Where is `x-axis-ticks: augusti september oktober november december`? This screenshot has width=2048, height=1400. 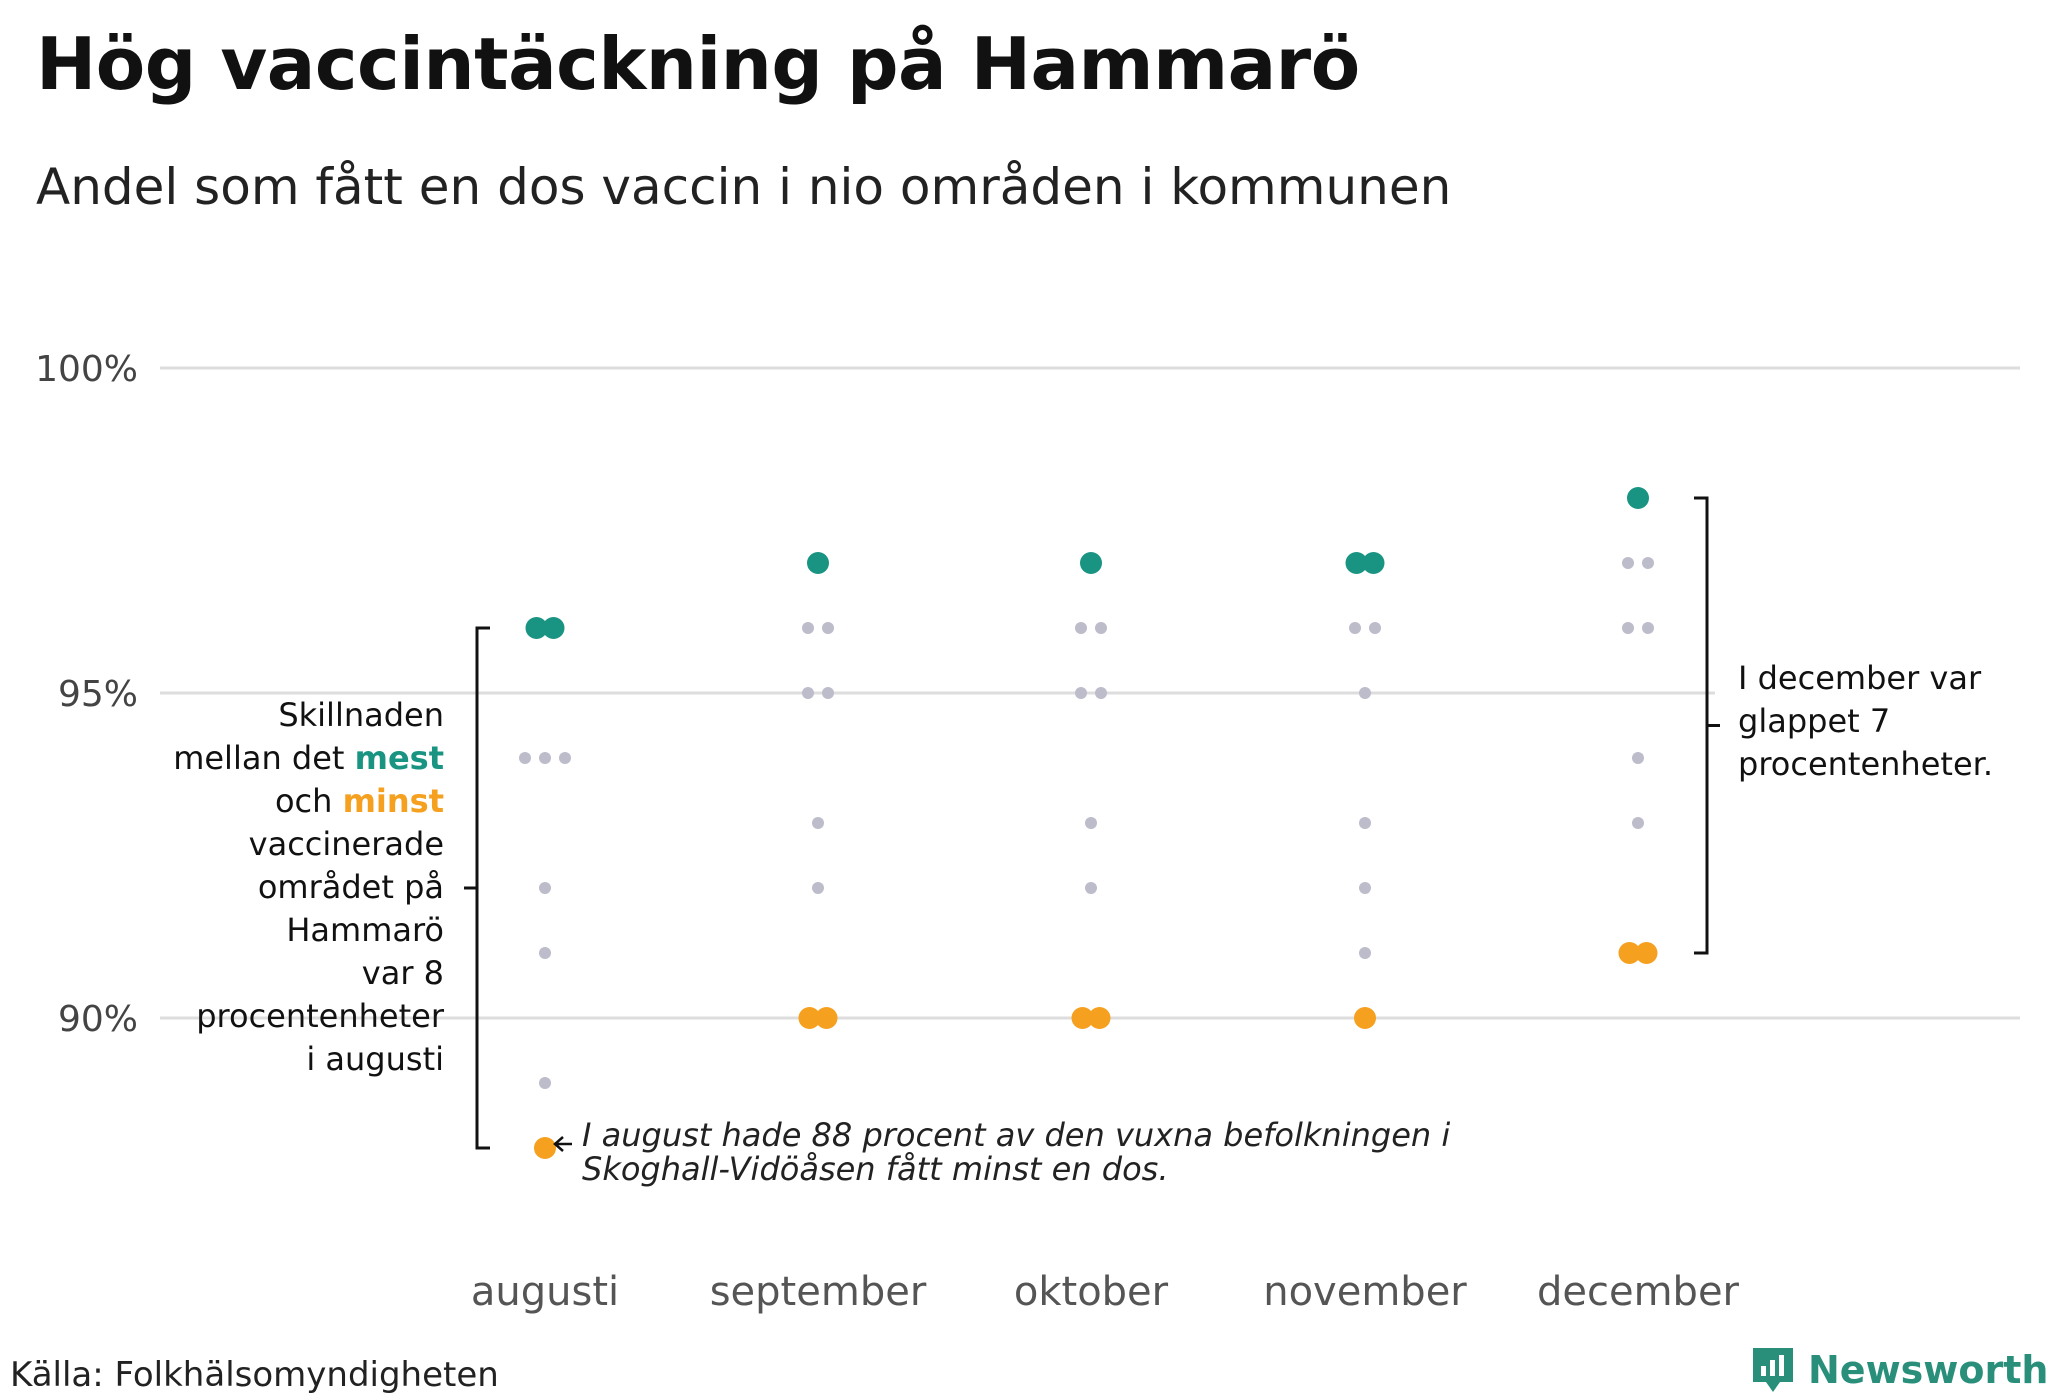 x-axis-ticks: augusti september oktober november december is located at coordinates (1105, 1292).